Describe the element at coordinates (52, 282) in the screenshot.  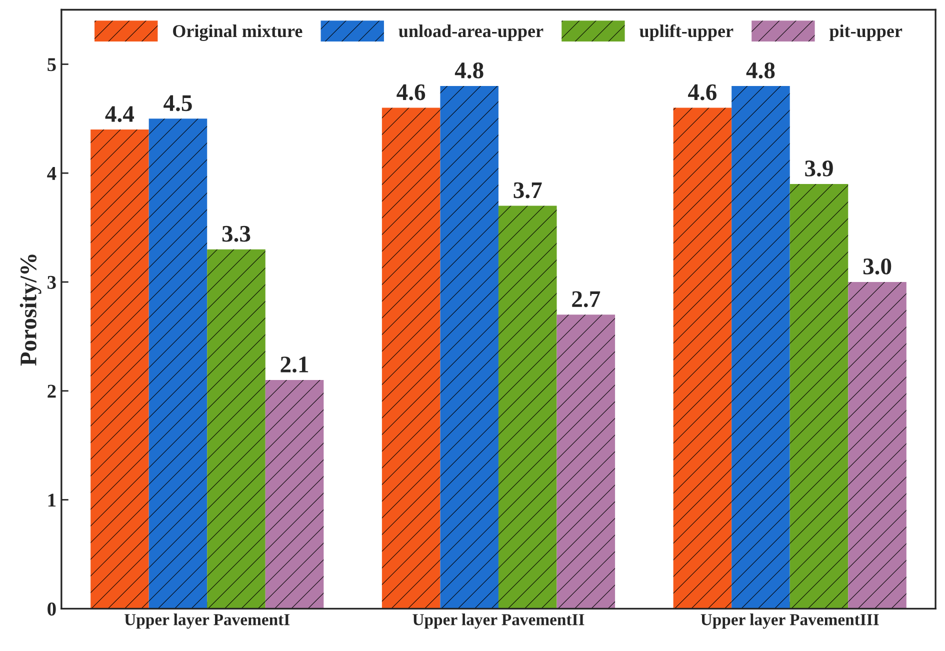
I see `y-tick-label: 3` at that location.